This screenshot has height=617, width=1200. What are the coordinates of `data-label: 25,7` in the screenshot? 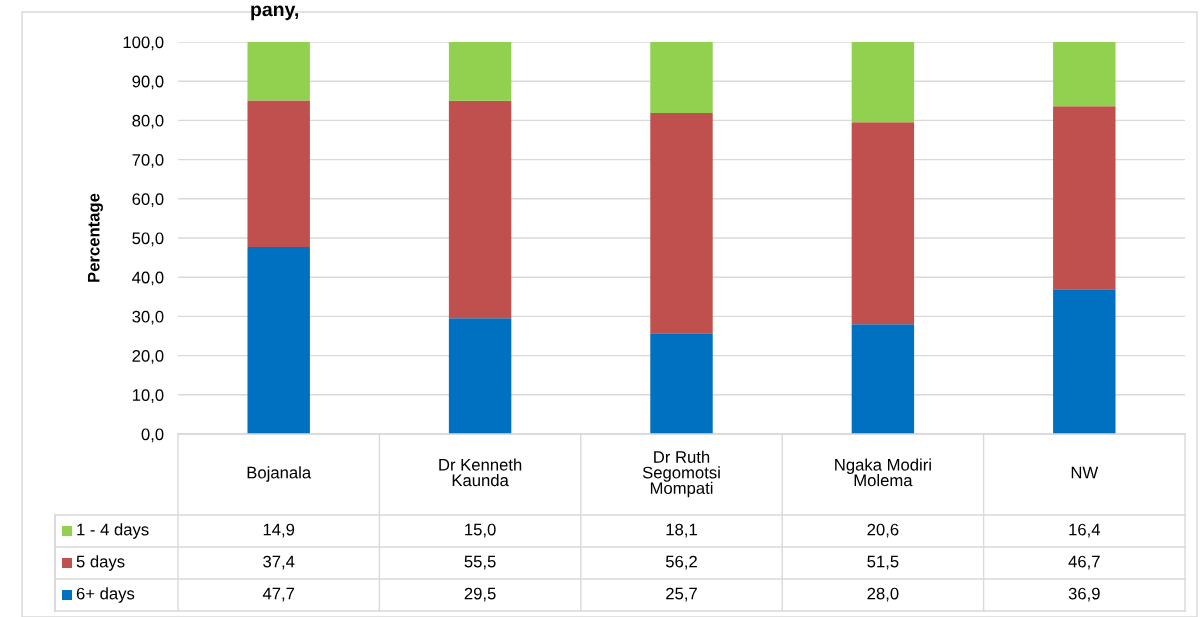 It's located at (681, 594).